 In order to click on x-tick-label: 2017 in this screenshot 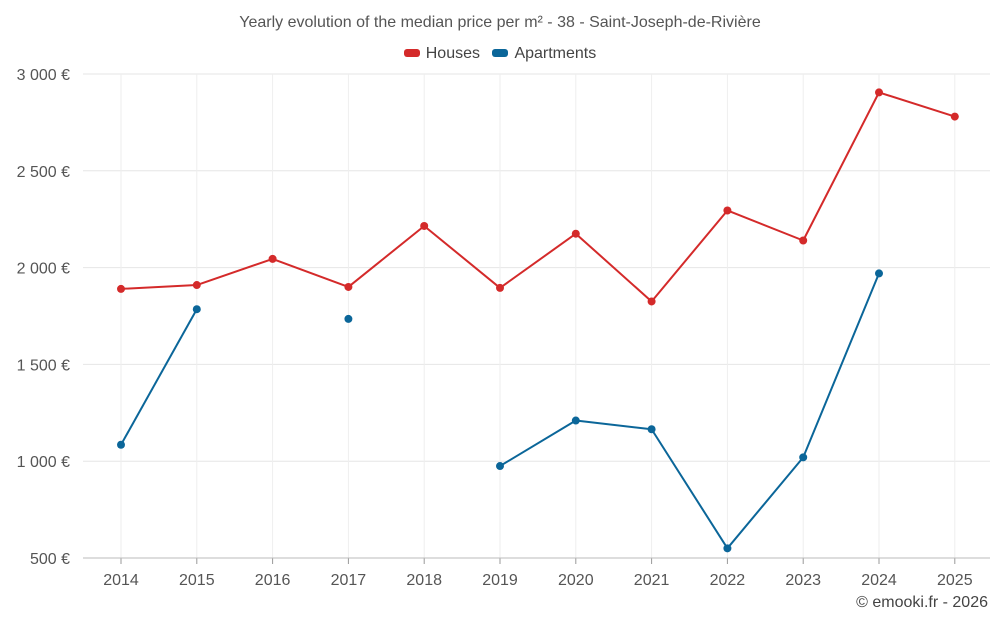, I will do `click(349, 580)`.